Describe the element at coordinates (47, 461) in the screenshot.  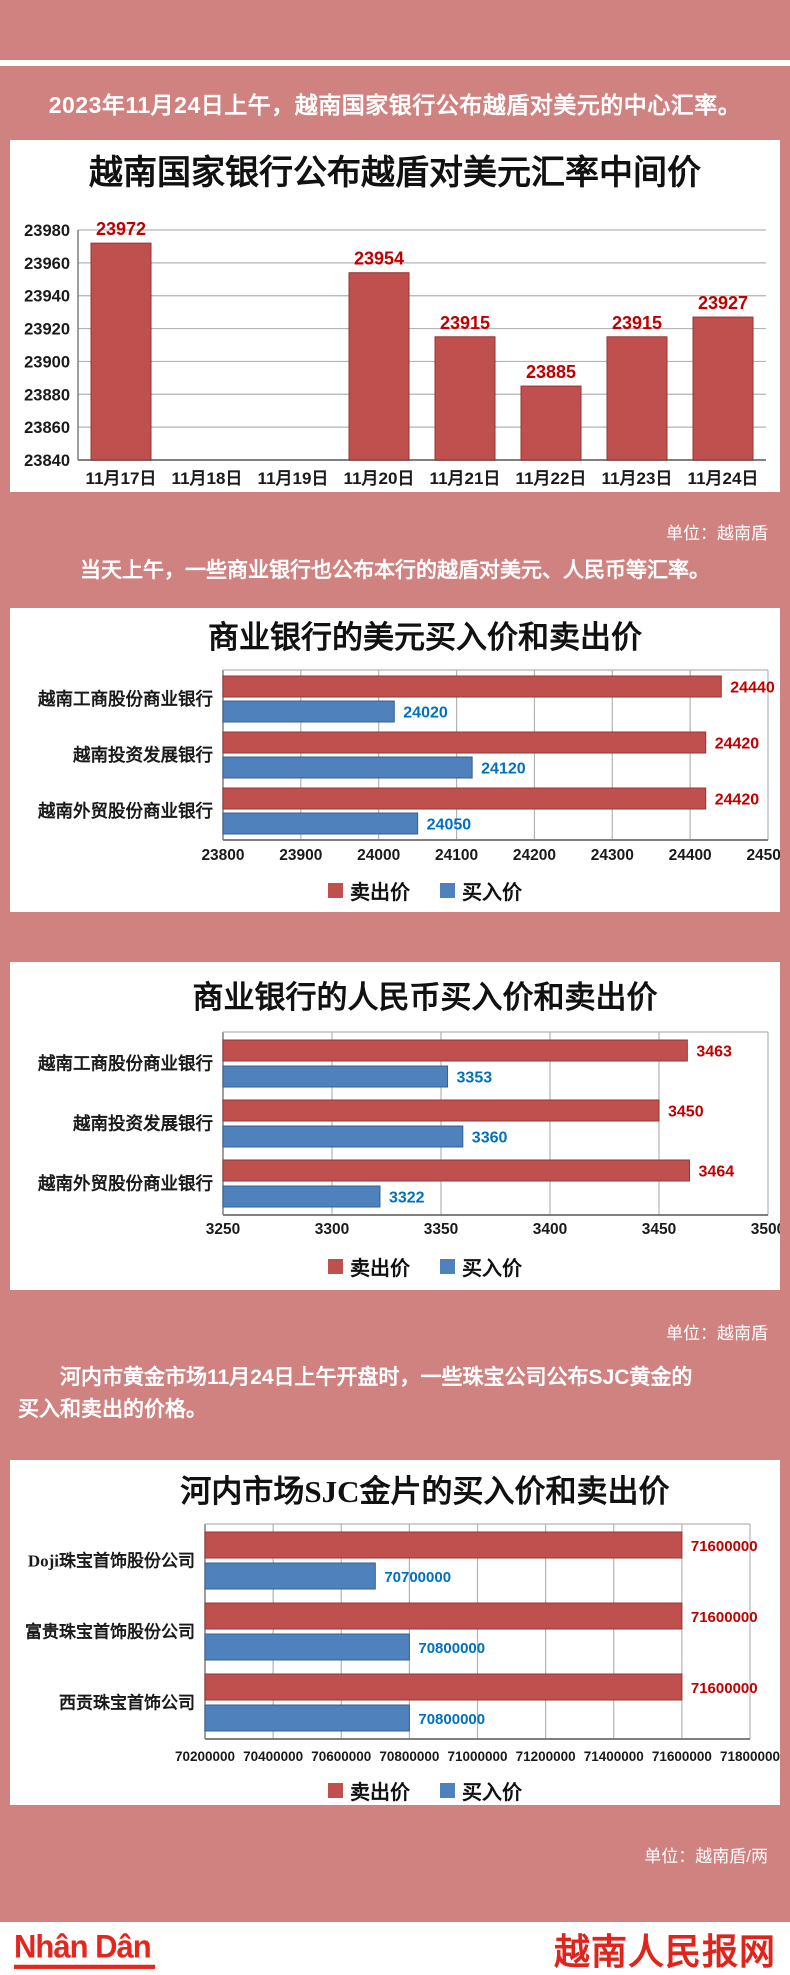
I see `svg-text: 23840` at that location.